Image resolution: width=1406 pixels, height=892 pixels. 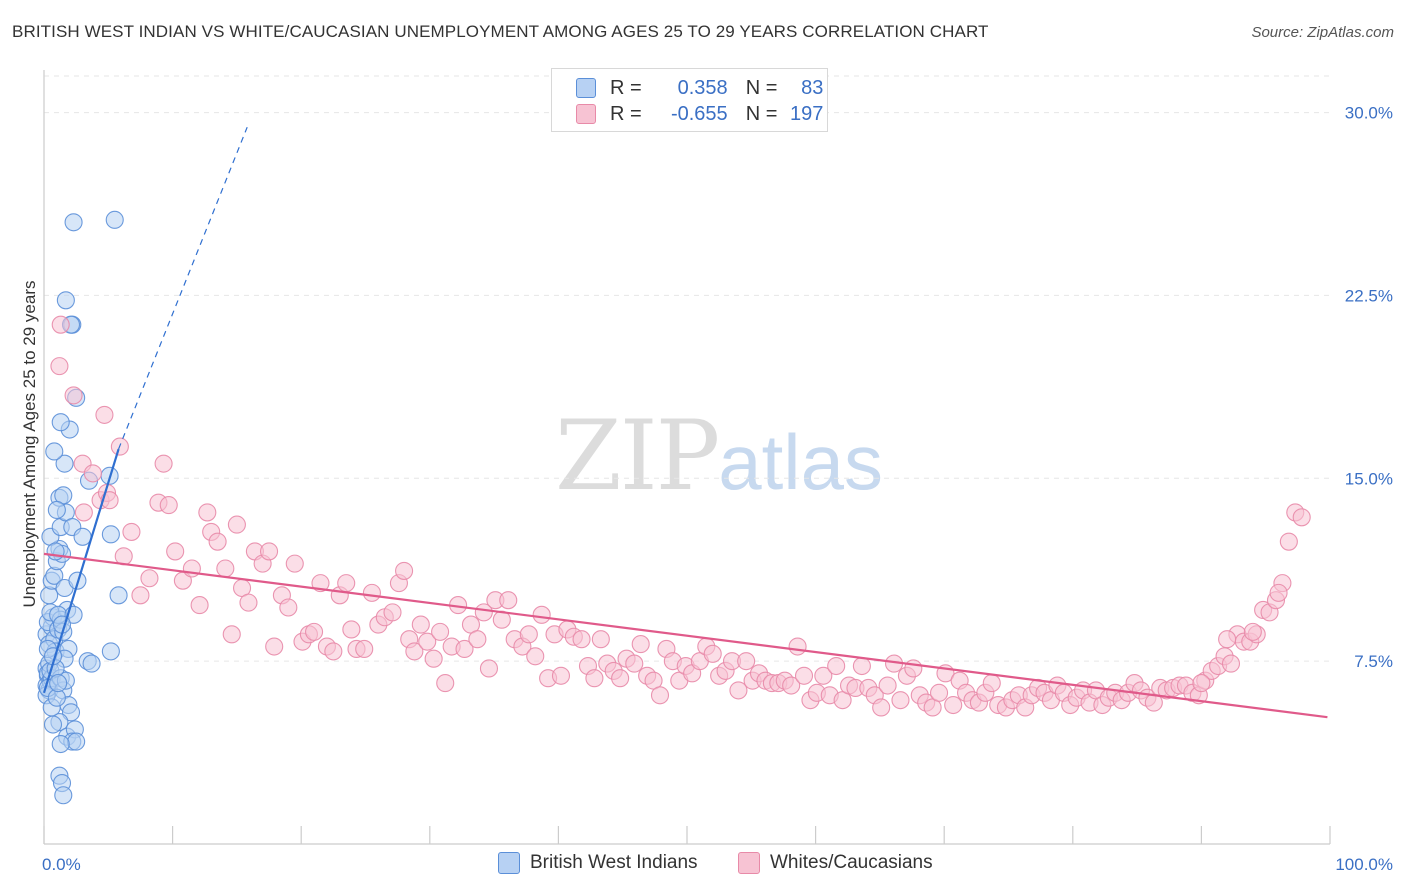 What do you see at coordinates (81, 571) in the screenshot?
I see `trend-line-british-west-indians` at bounding box center [81, 571].